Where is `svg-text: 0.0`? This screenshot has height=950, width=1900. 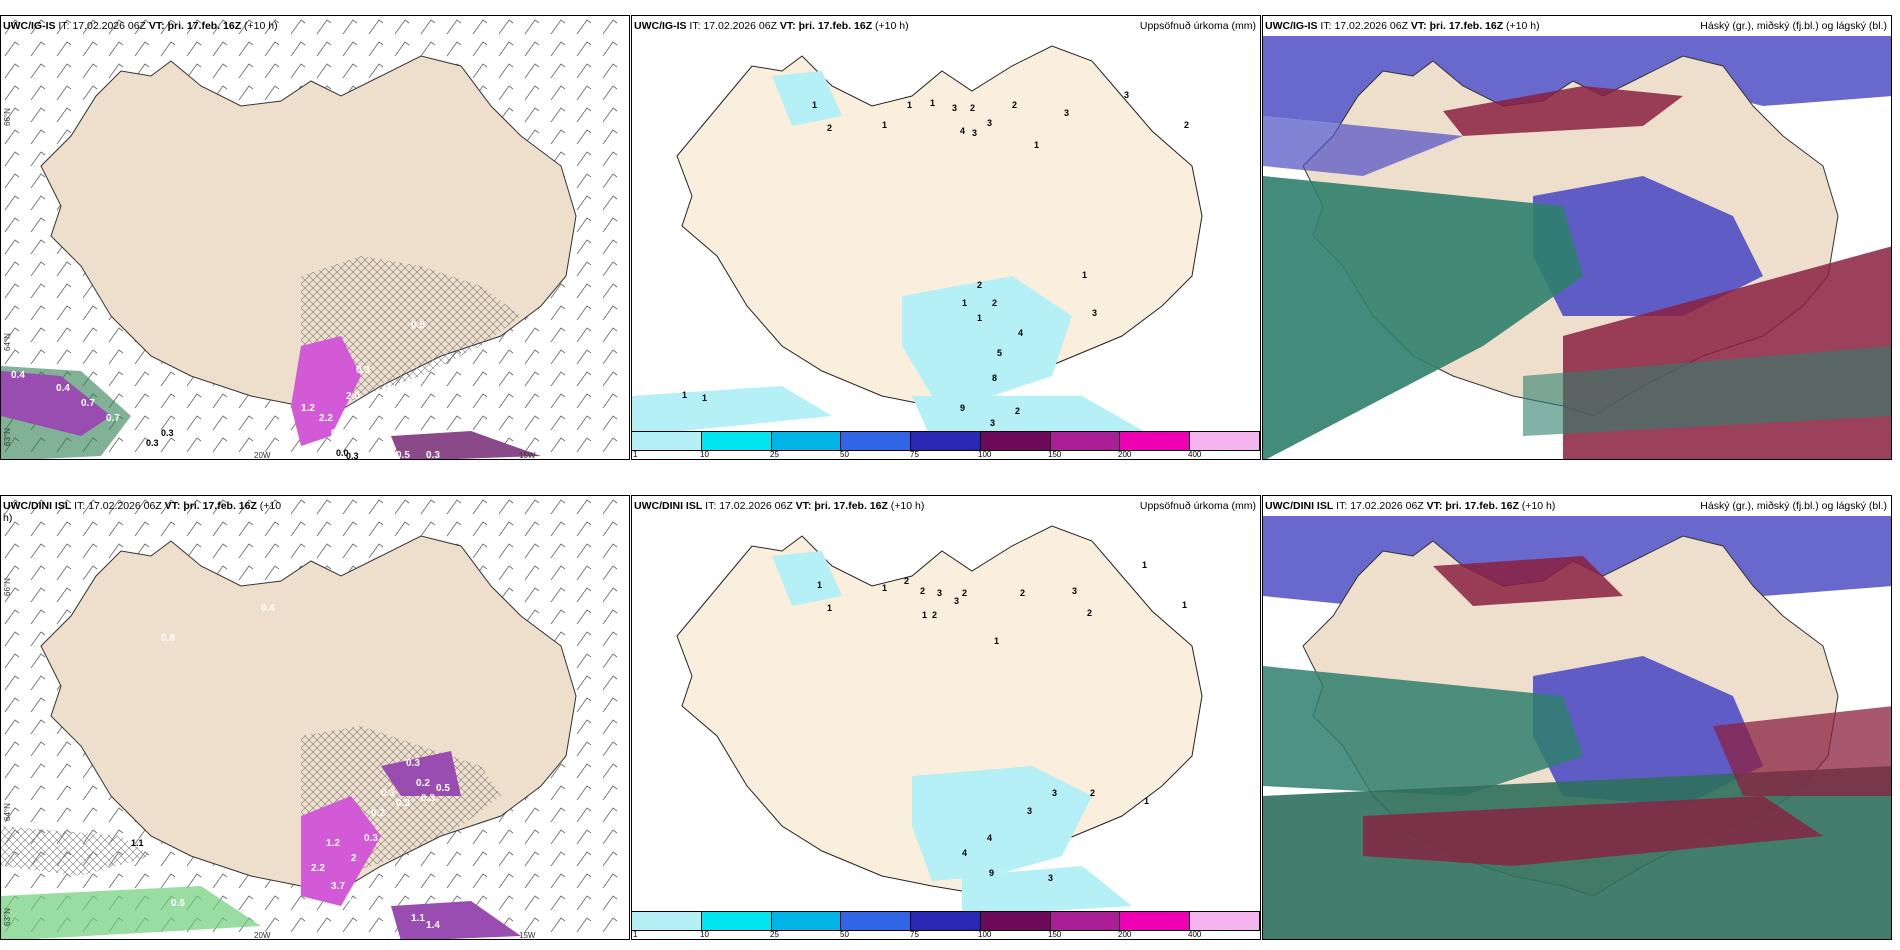 svg-text: 0.0 is located at coordinates (342, 453).